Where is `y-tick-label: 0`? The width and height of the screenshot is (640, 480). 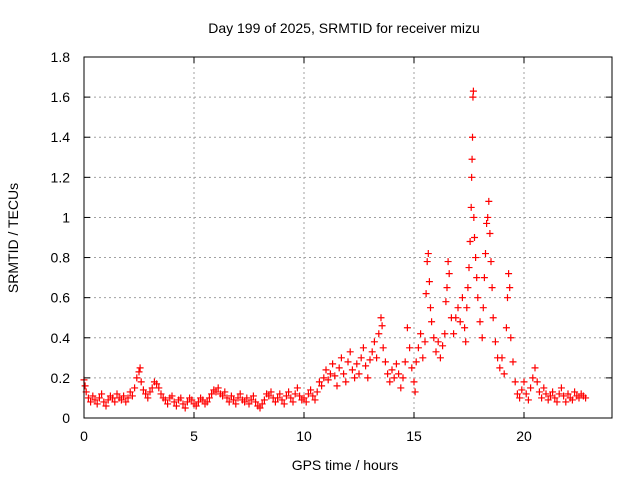
y-tick-label: 0 is located at coordinates (66, 418).